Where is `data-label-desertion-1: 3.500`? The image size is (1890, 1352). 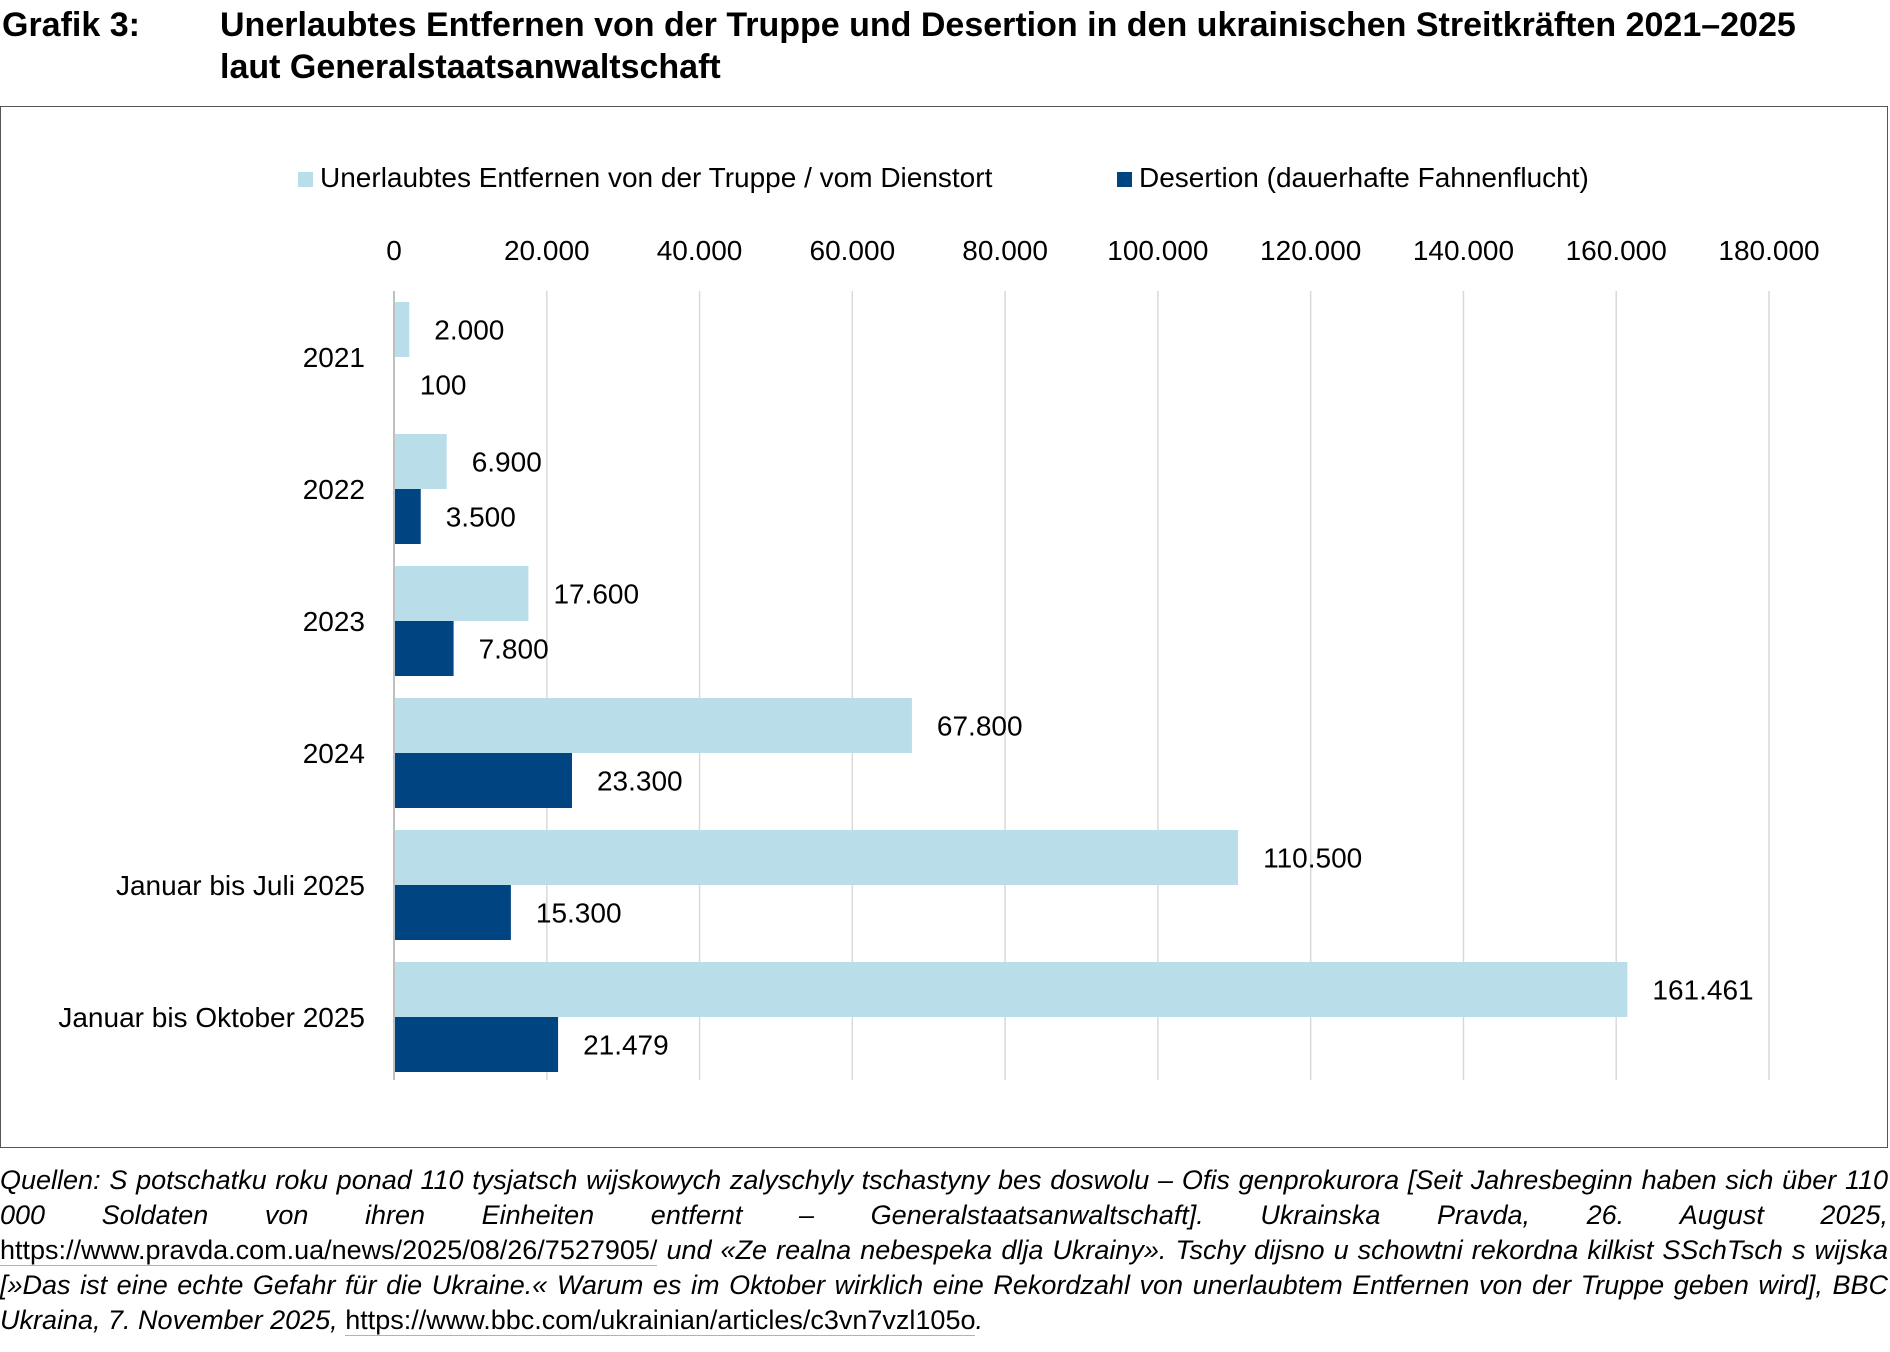 data-label-desertion-1: 3.500 is located at coordinates (481, 517).